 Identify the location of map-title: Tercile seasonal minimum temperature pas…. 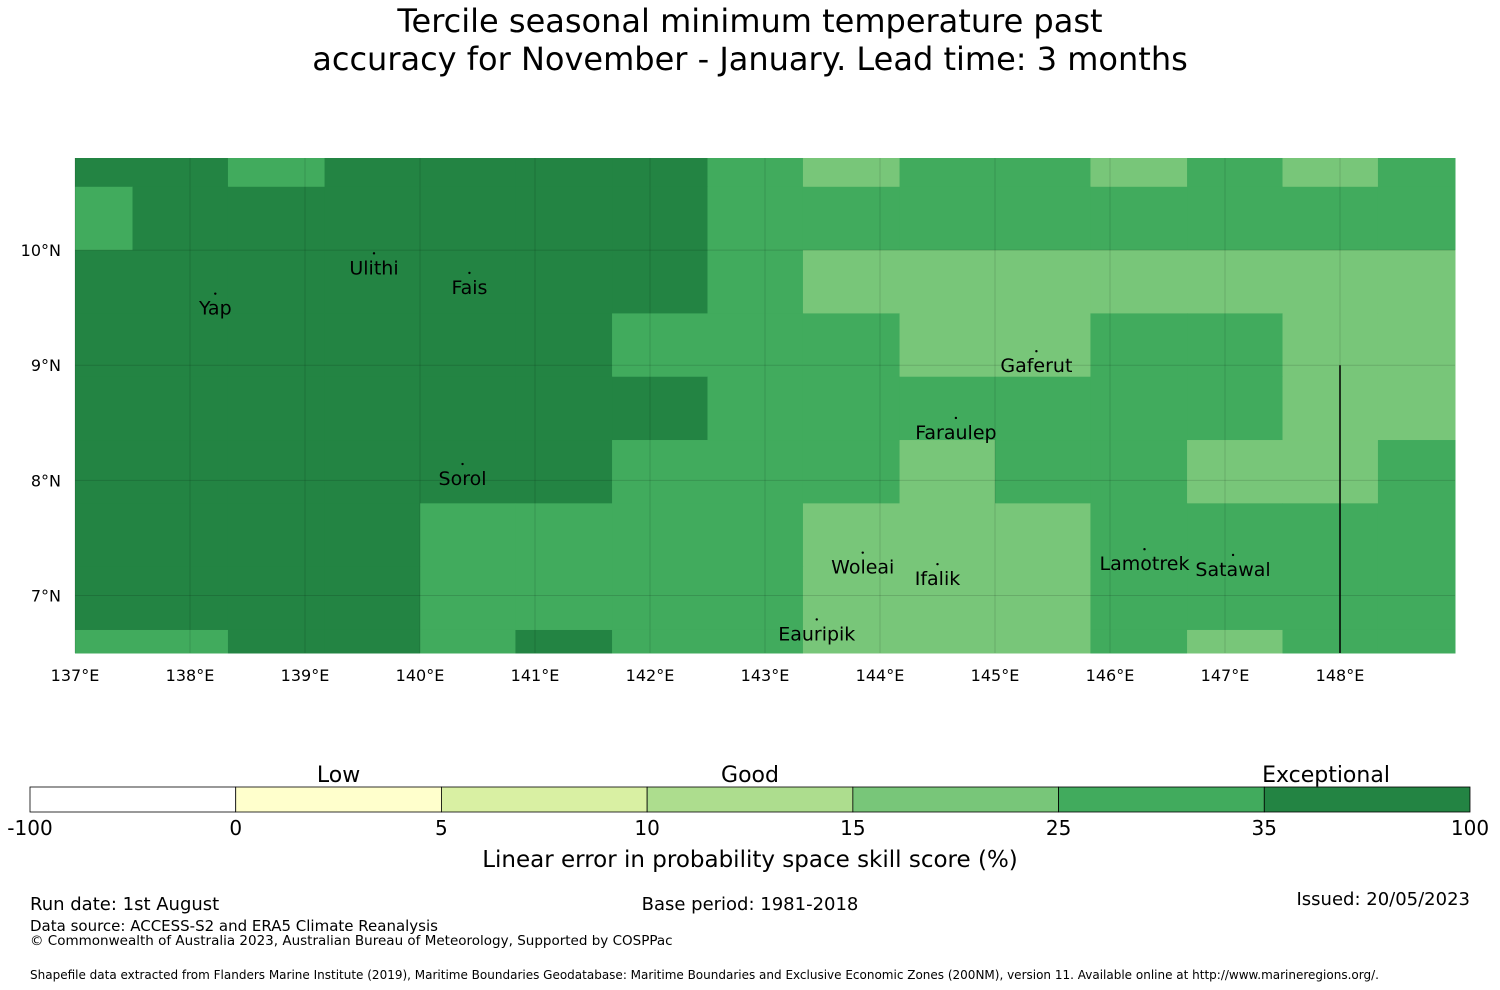
(750, 40).